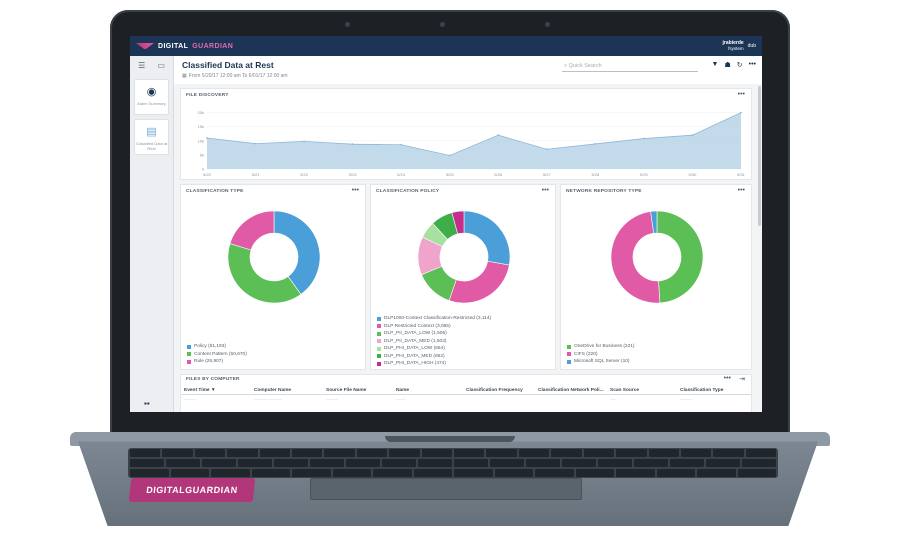 The height and width of the screenshot is (555, 900). What do you see at coordinates (446, 46) in the screenshot?
I see `app-header: DIGITAL GUARDIAN jrabierde fsystem dub` at bounding box center [446, 46].